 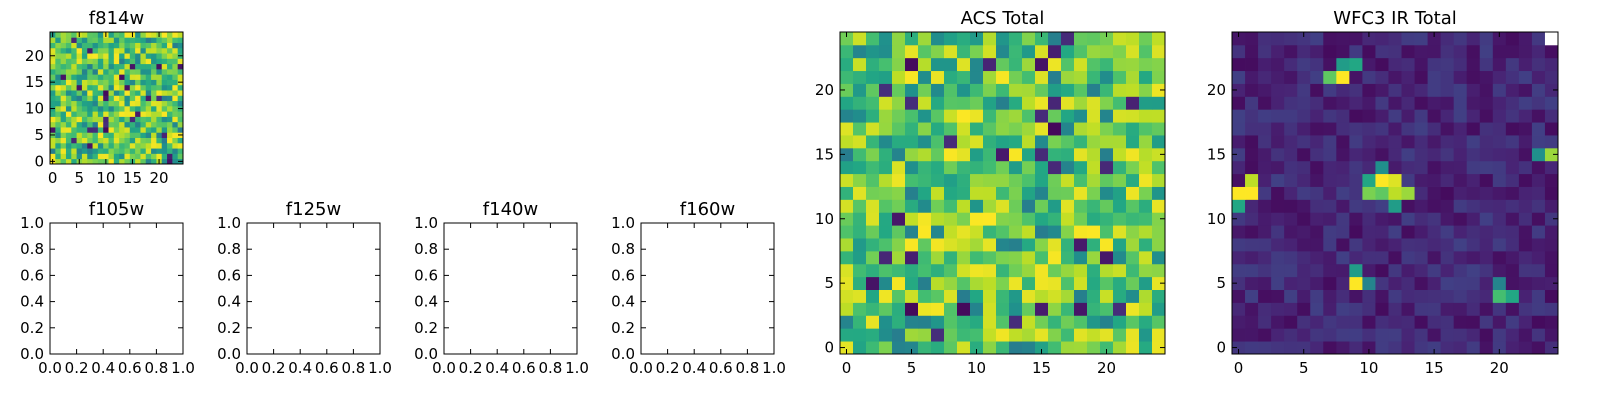 What do you see at coordinates (1434, 368) in the screenshot?
I see `x-tick-label: 15` at bounding box center [1434, 368].